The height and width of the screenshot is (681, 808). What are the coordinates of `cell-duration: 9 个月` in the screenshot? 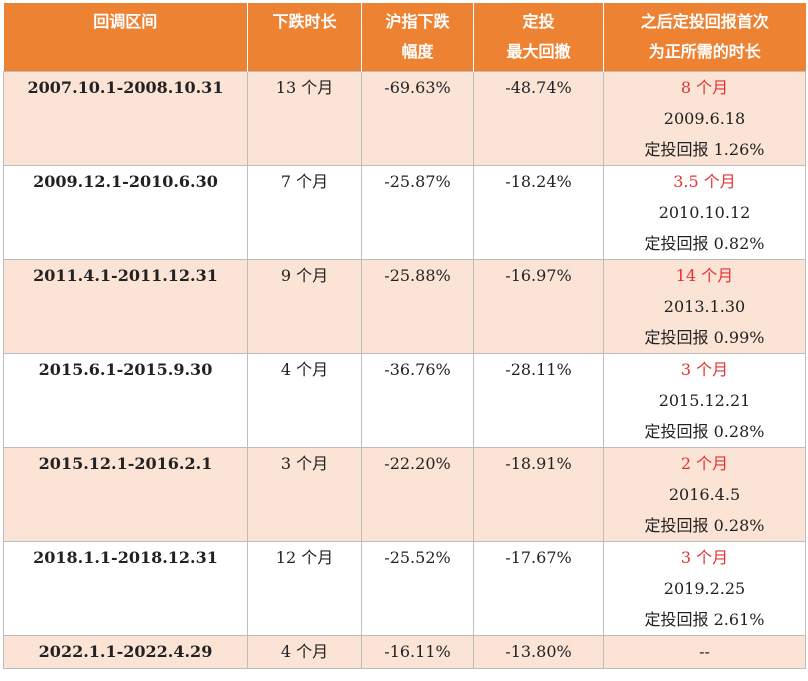 It's located at (304, 306).